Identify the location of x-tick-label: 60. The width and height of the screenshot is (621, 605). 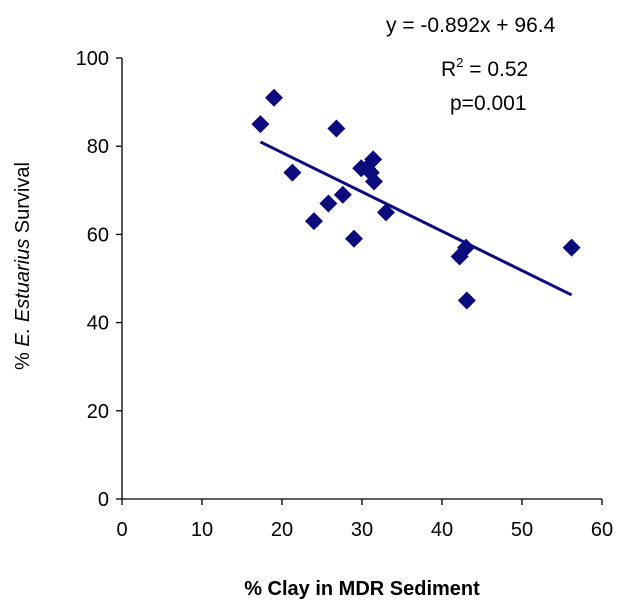
(602, 530).